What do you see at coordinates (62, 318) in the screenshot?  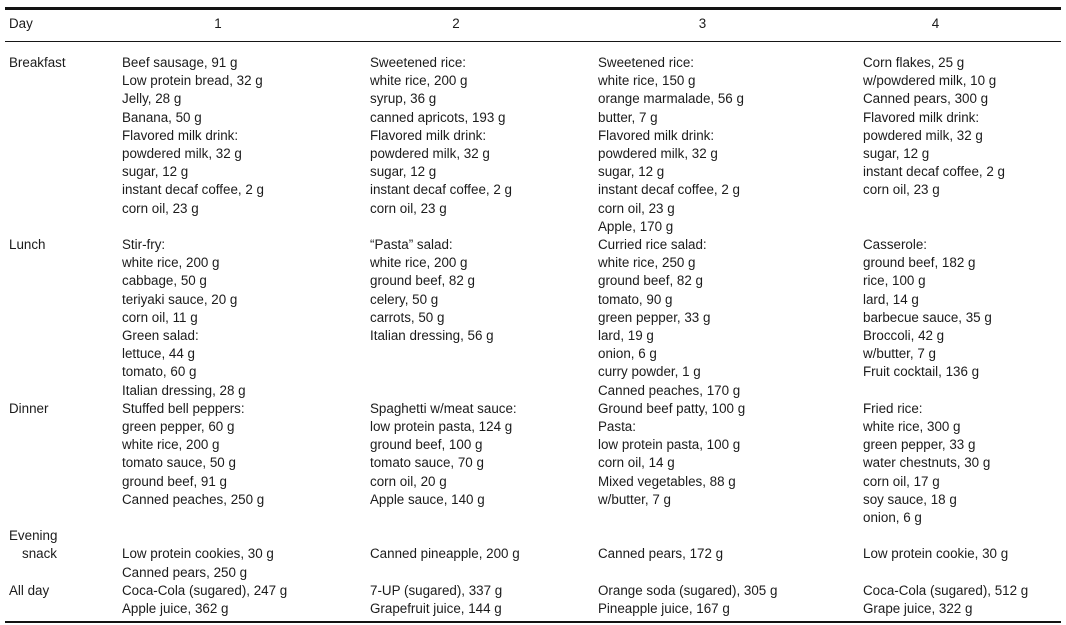 I see `row-label-lunch: Lunch` at bounding box center [62, 318].